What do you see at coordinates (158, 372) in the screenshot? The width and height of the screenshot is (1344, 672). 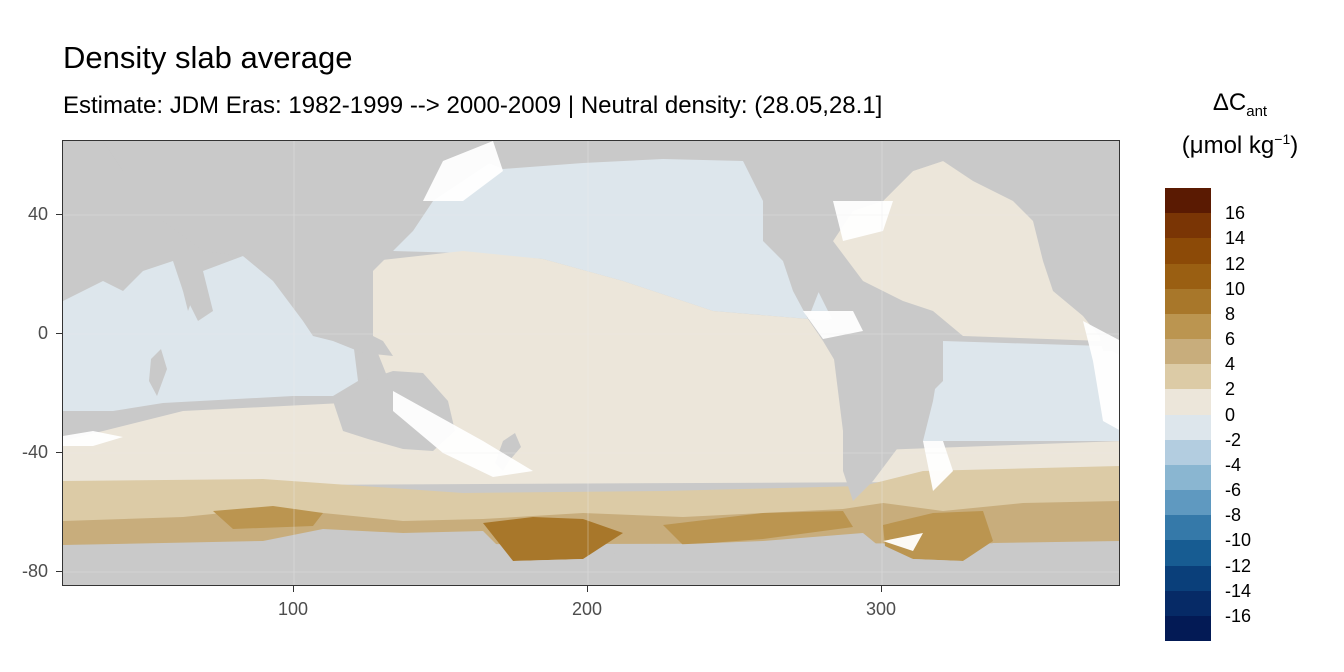 I see `madagascar` at bounding box center [158, 372].